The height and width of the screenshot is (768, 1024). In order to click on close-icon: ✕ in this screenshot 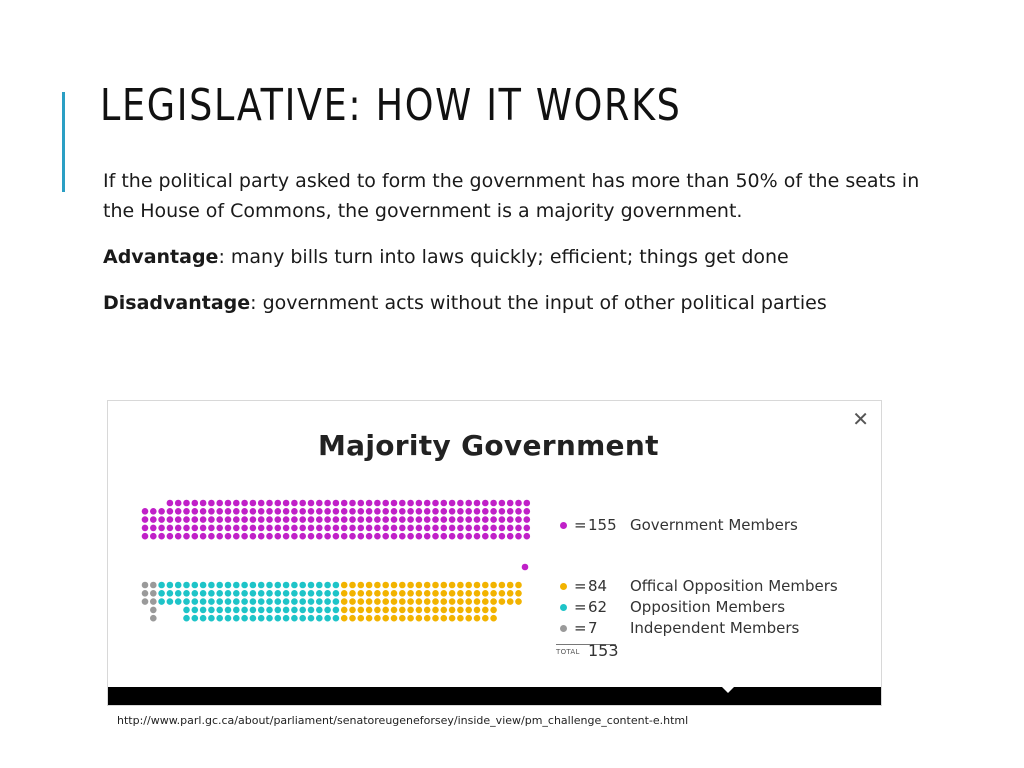, I will do `click(860, 419)`.